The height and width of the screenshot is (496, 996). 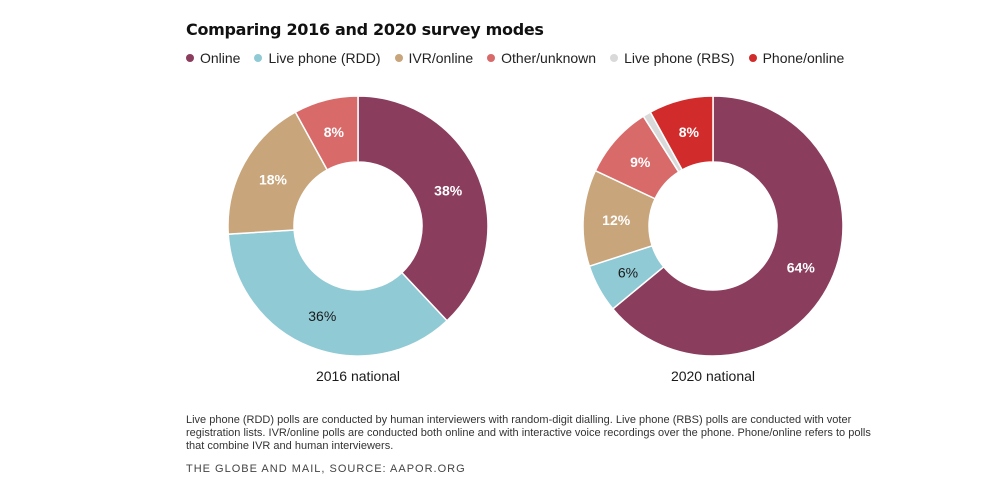 What do you see at coordinates (752, 58) in the screenshot?
I see `legend-swatch-phone-online` at bounding box center [752, 58].